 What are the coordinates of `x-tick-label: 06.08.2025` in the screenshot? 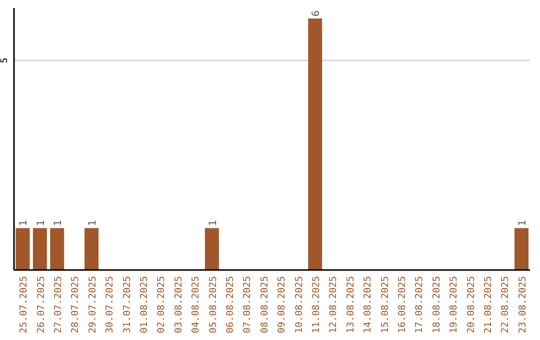 It's located at (230, 305).